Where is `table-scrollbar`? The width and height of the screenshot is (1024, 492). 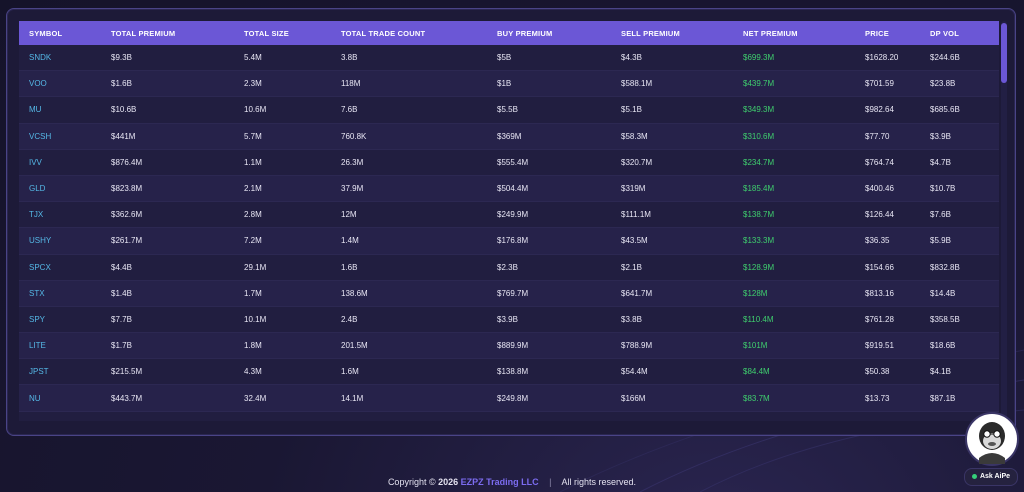 table-scrollbar is located at coordinates (1004, 221).